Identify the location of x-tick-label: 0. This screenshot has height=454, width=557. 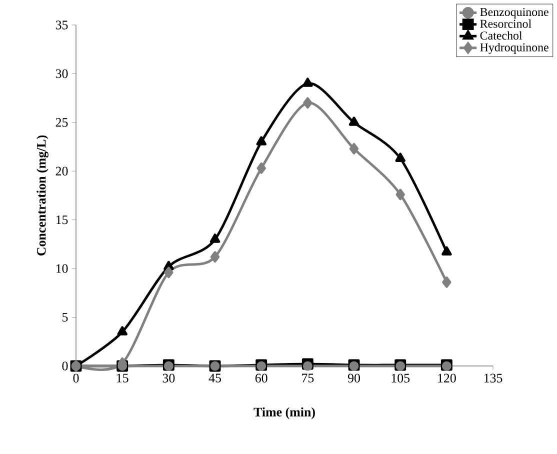
(76, 378).